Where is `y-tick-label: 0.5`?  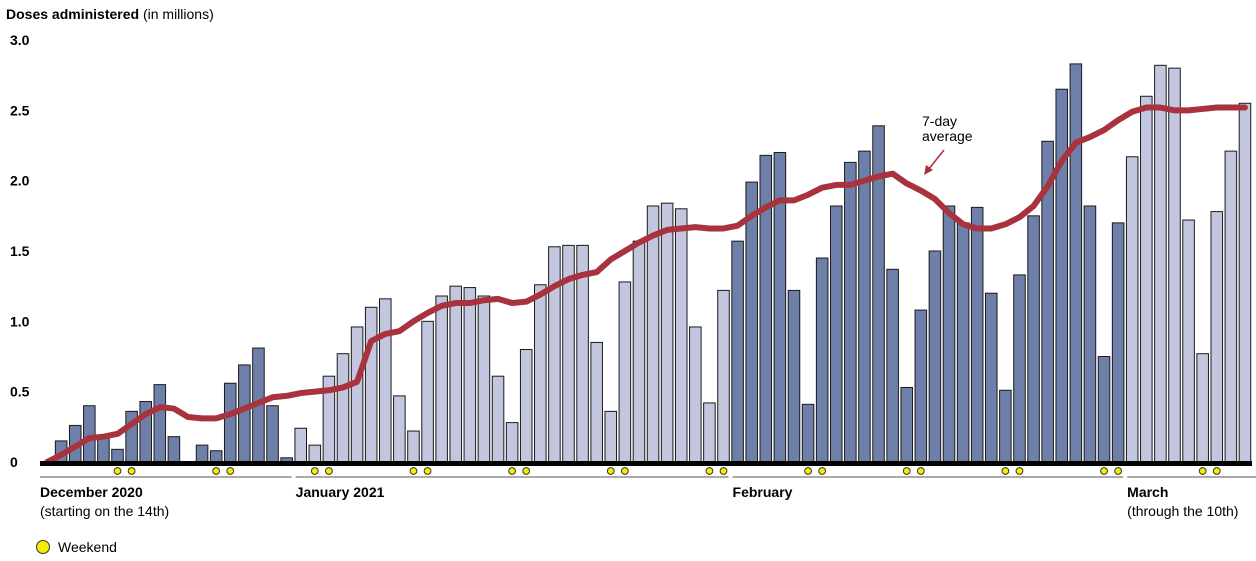
y-tick-label: 0.5 is located at coordinates (20, 392).